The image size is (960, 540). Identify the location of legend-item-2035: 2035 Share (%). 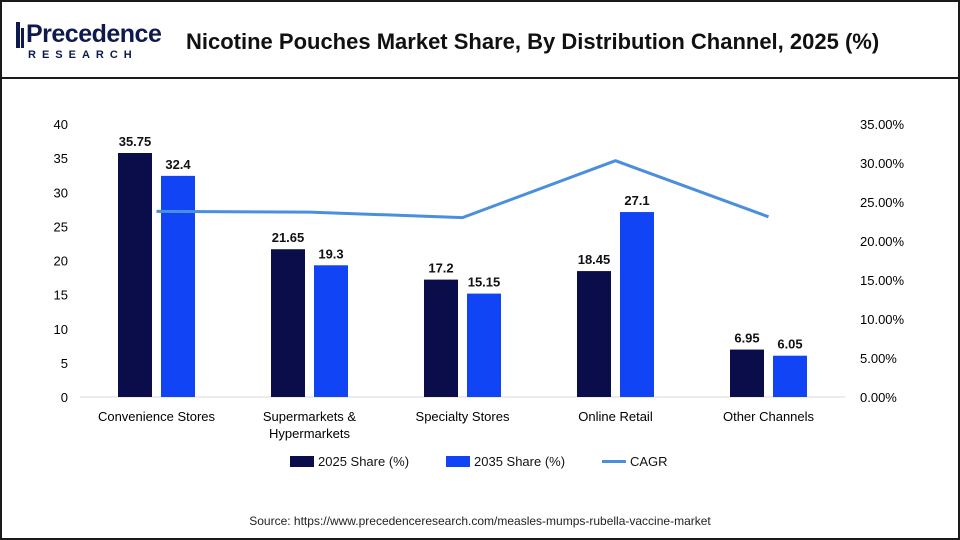
(505, 461).